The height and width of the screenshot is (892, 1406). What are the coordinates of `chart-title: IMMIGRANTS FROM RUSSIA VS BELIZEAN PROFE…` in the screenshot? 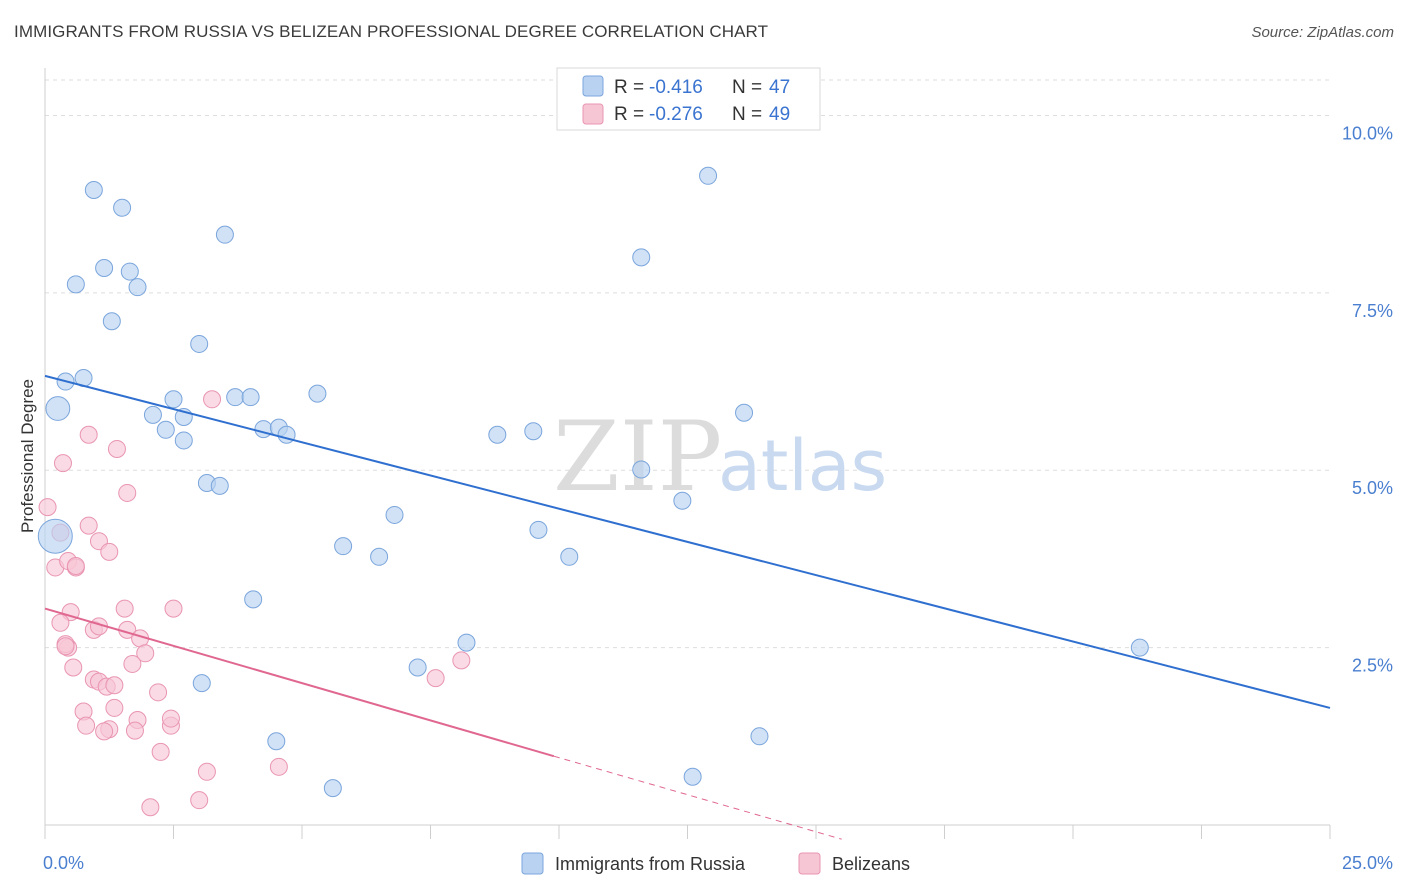 It's located at (391, 31).